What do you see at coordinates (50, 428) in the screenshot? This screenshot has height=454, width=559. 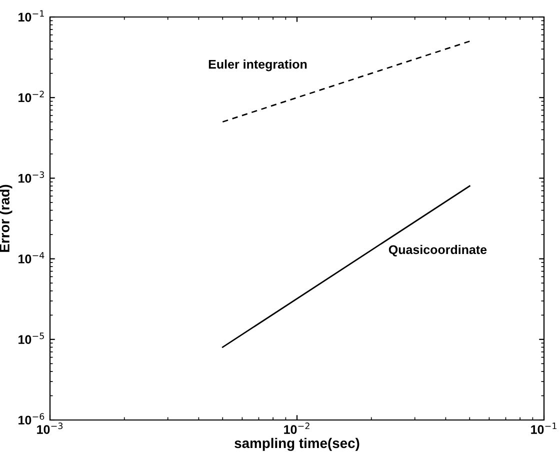 I see `x-tick-label: 10$^{−3}$` at bounding box center [50, 428].